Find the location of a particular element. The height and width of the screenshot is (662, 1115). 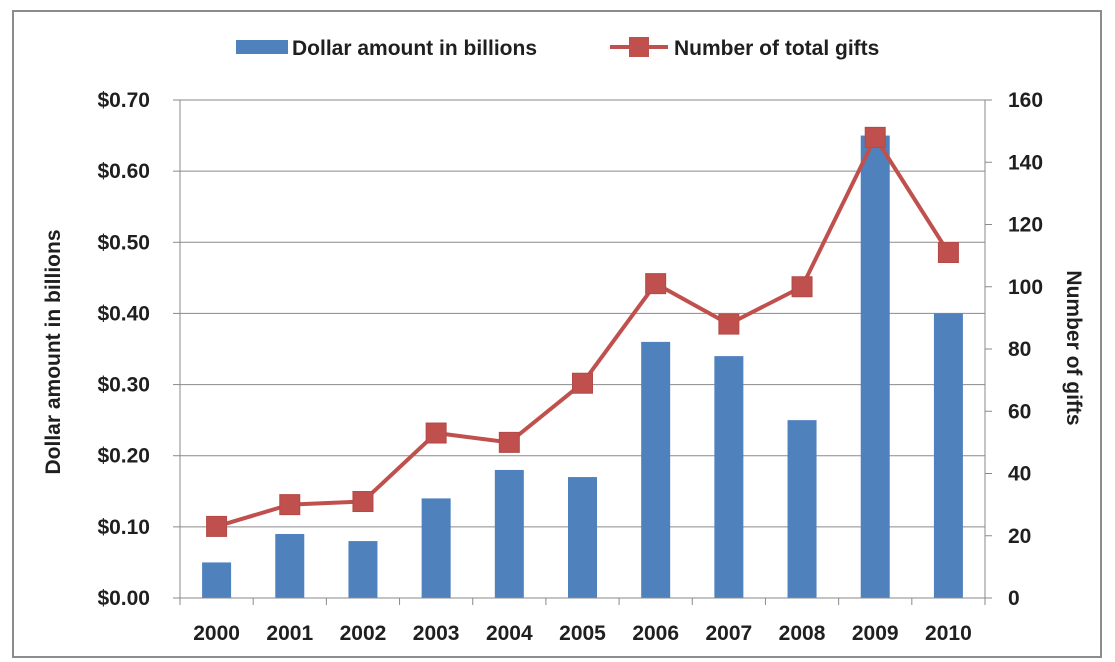

right-tick-label: 100 is located at coordinates (1025, 287).